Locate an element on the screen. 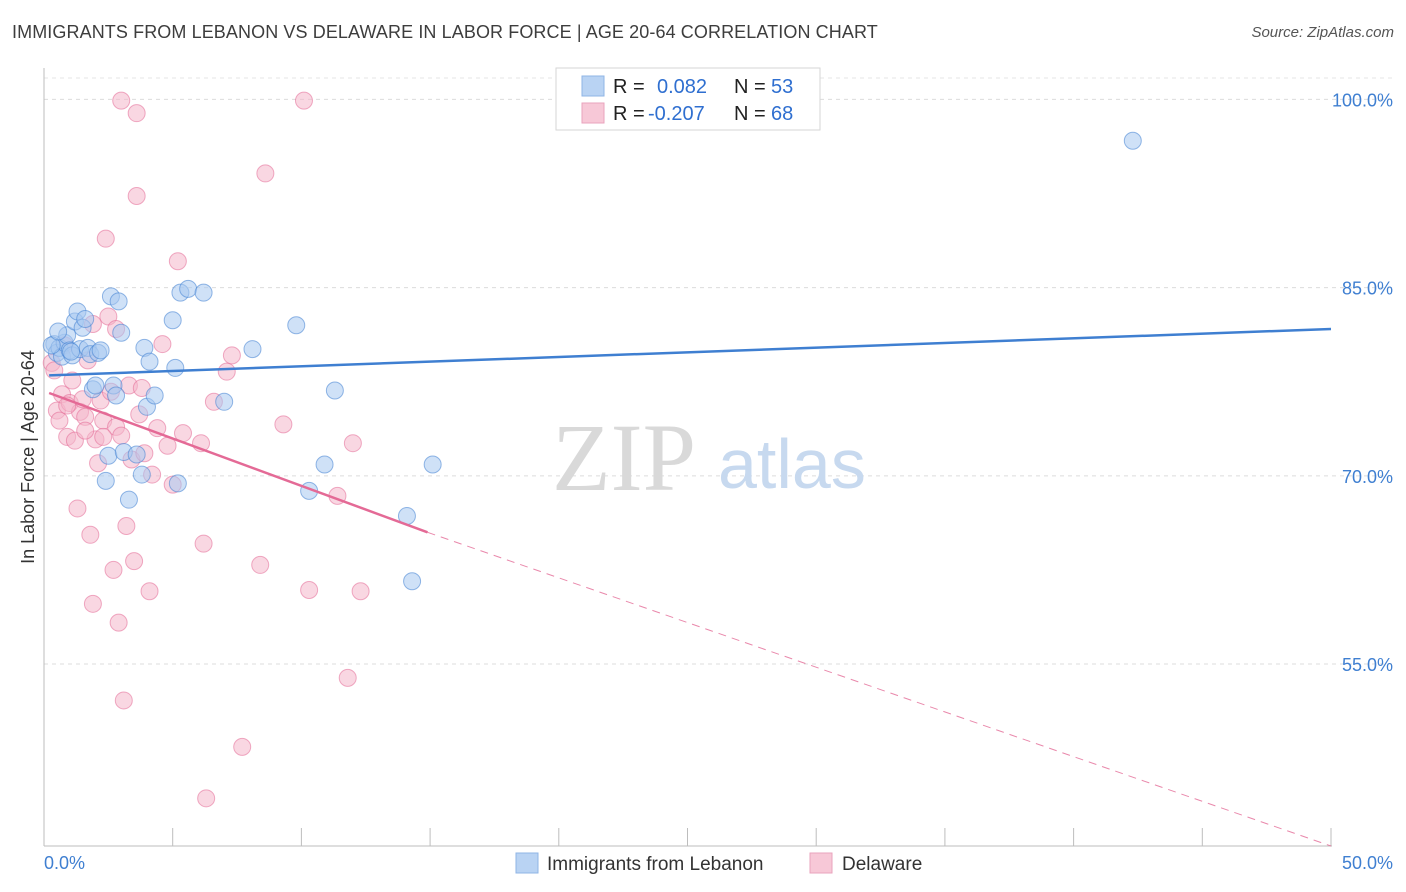 This screenshot has height=892, width=1406. legend-r-label-delaware: R = is located at coordinates (629, 114).